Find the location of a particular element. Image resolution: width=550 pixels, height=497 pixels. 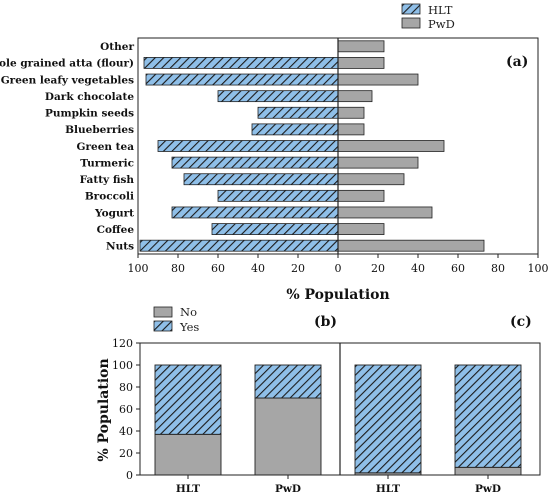

bar-no-hlt is located at coordinates (188, 454).